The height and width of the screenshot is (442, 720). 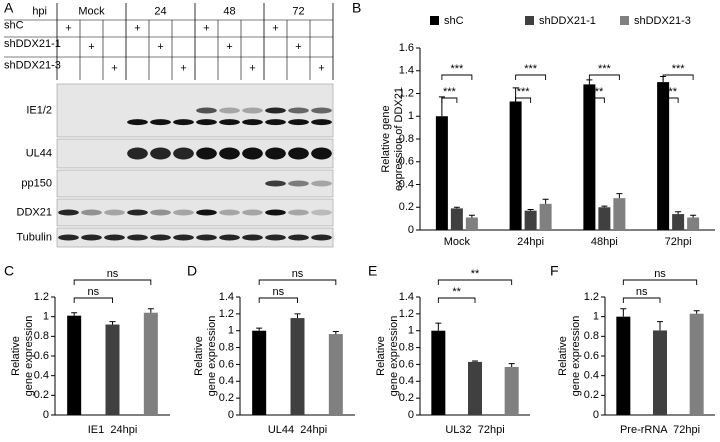 What do you see at coordinates (662, 21) in the screenshot?
I see `legend-label: shDDX21-3` at bounding box center [662, 21].